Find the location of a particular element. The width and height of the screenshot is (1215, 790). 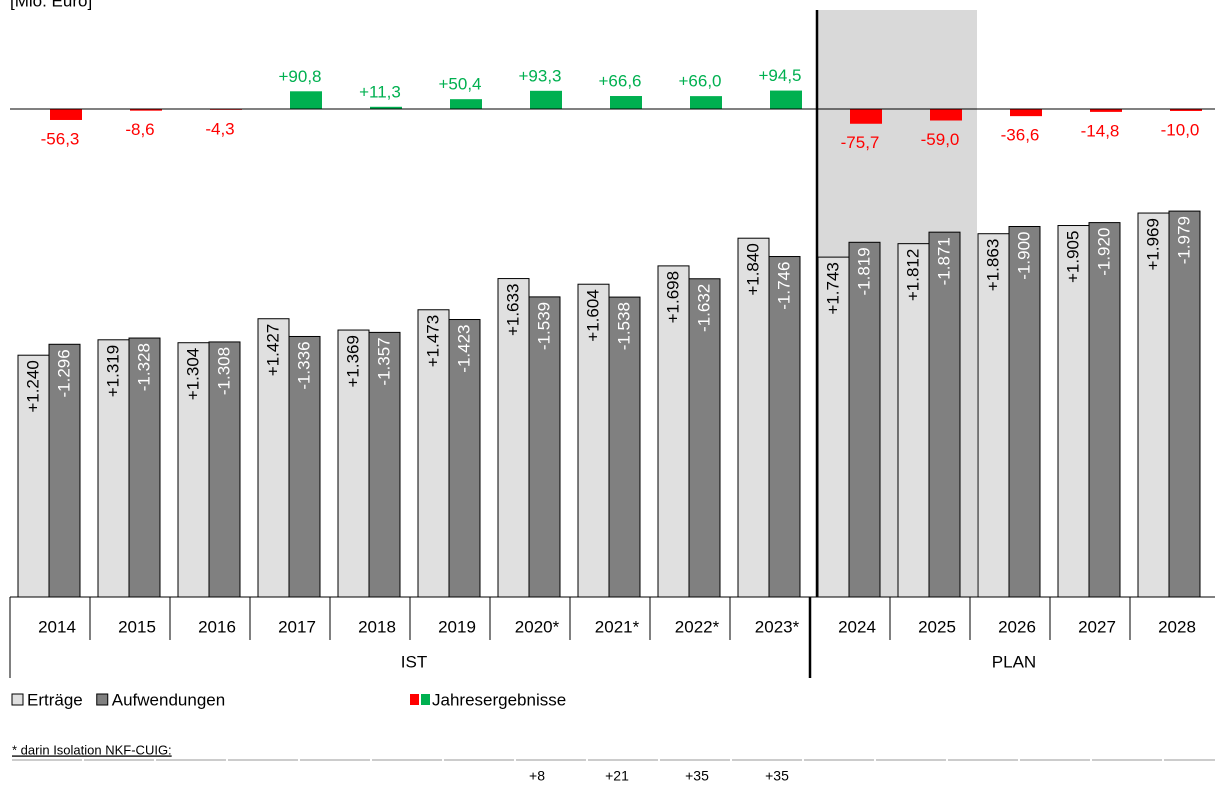

result-label: -59,0 is located at coordinates (940, 139).